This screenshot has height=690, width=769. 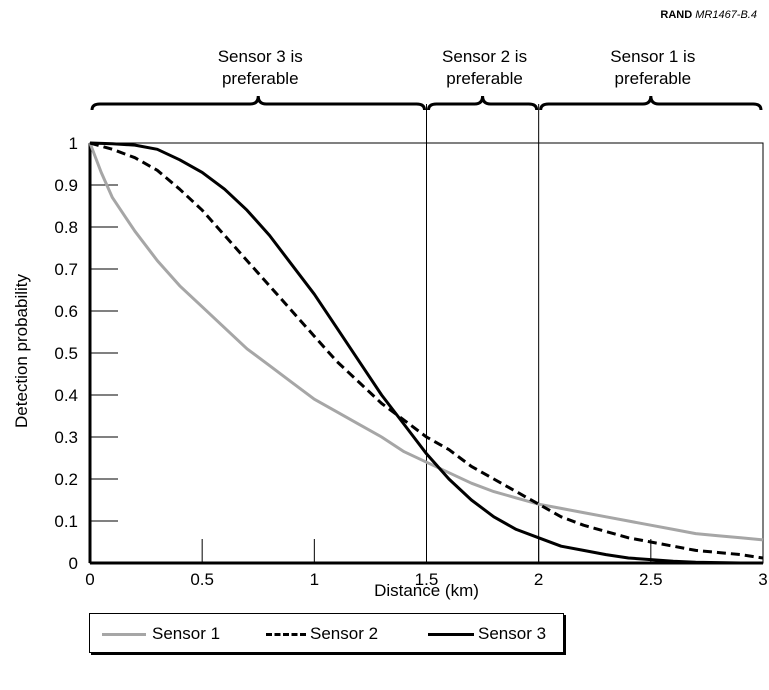 What do you see at coordinates (512, 633) in the screenshot?
I see `legend-label-sensor-3: Sensor 3` at bounding box center [512, 633].